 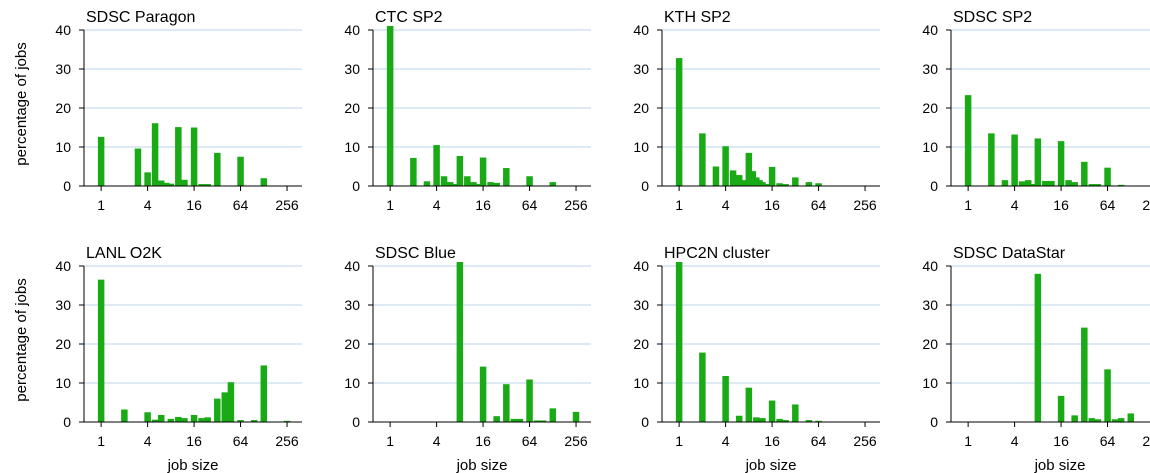 I want to click on chart-panel: 0 10 20 30 40 1 4 16 64 256 CTC SP2, so click(x=467, y=111).